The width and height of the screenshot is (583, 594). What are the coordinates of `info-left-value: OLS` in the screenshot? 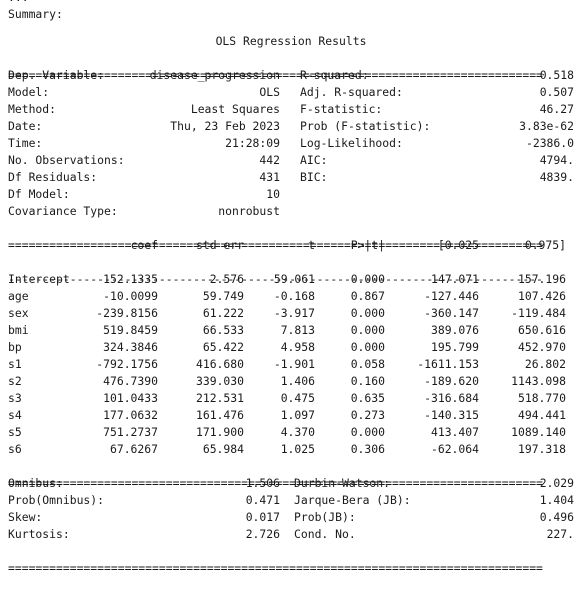 It's located at (269, 92).